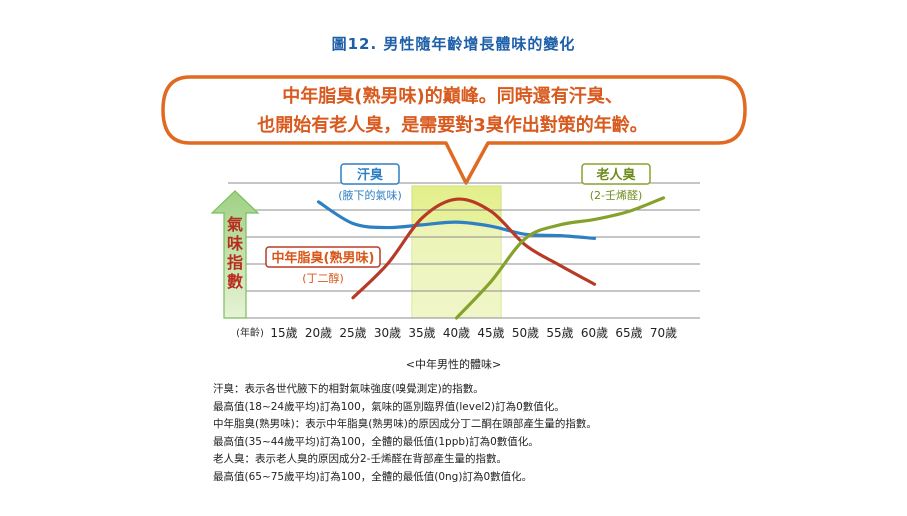 The width and height of the screenshot is (907, 516). Describe the element at coordinates (318, 333) in the screenshot. I see `x-tick-label: 20歲` at that location.